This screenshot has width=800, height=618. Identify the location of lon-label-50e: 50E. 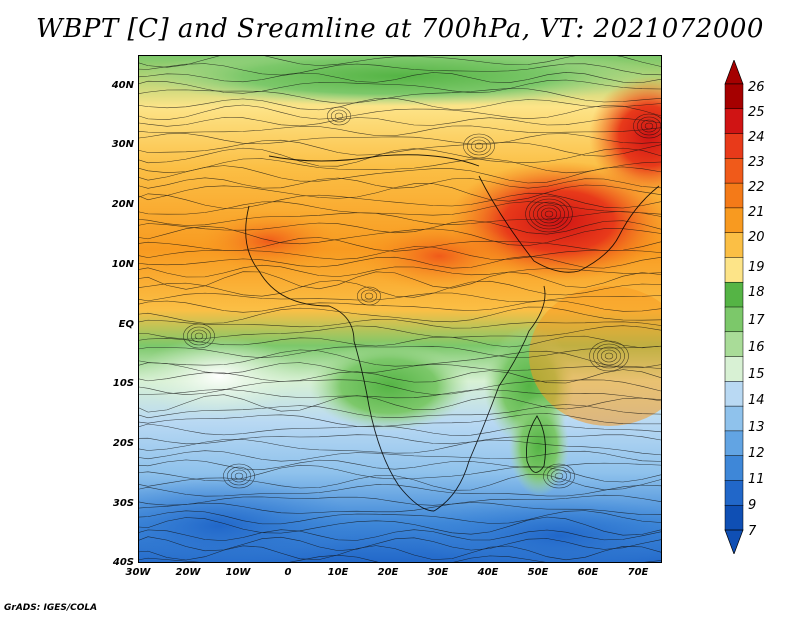
(538, 572).